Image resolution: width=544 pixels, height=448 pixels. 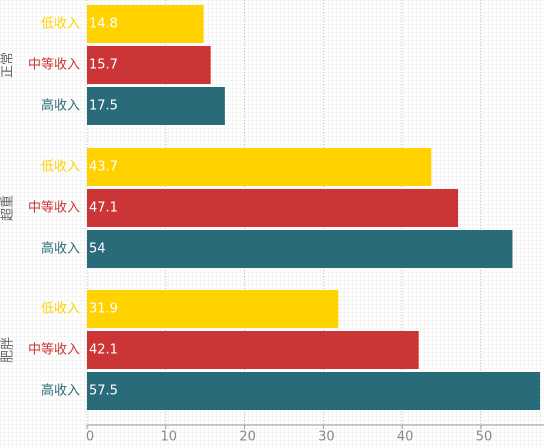 What do you see at coordinates (169, 437) in the screenshot?
I see `x-tick-label: 10` at bounding box center [169, 437].